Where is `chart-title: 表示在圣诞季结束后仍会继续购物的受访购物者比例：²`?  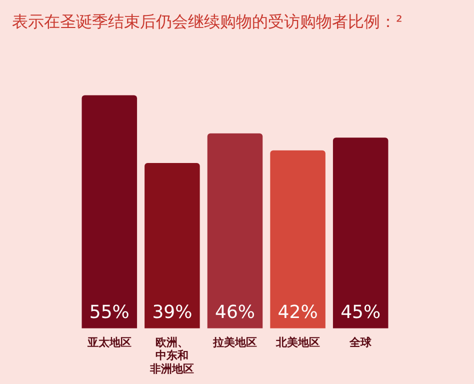 chart-title: 表示在圣诞季结束后仍会继续购物的受访购物者比例：² is located at coordinates (207, 22).